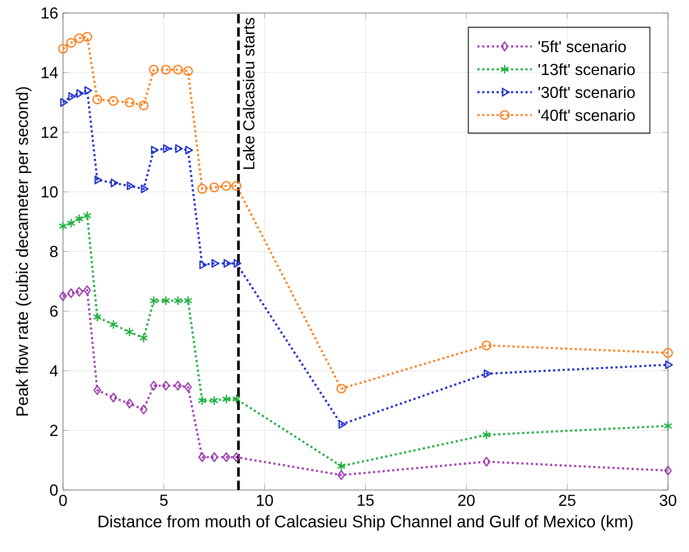 The width and height of the screenshot is (689, 552). What do you see at coordinates (248, 93) in the screenshot?
I see `ref-line-label: Lake Calcasieu starts` at bounding box center [248, 93].